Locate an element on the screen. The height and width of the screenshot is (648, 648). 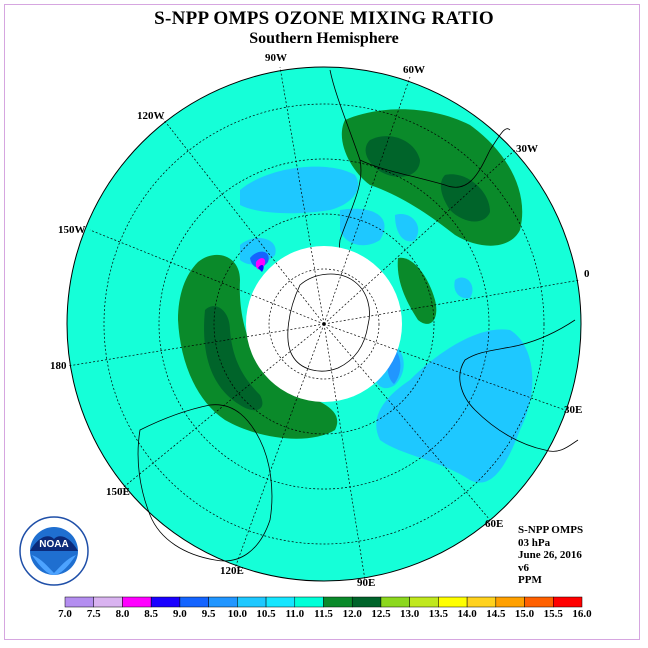
lon-label-60w: 60W is located at coordinates (414, 70).